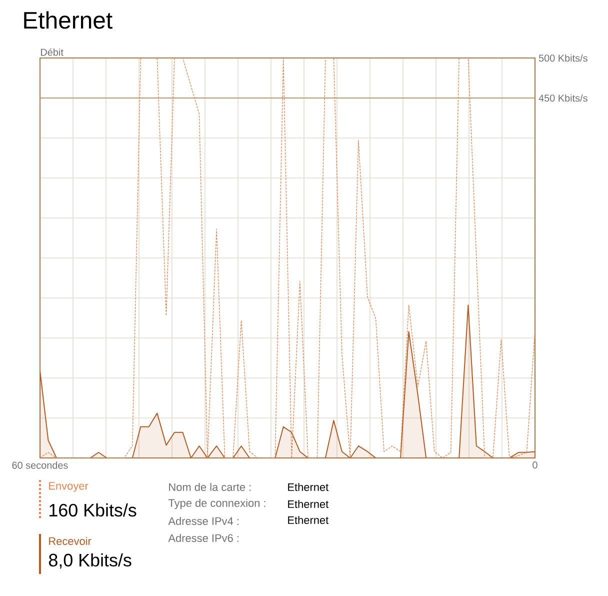 Image resolution: width=608 pixels, height=596 pixels. What do you see at coordinates (93, 510) in the screenshot?
I see `text: 160 Kbits/s` at bounding box center [93, 510].